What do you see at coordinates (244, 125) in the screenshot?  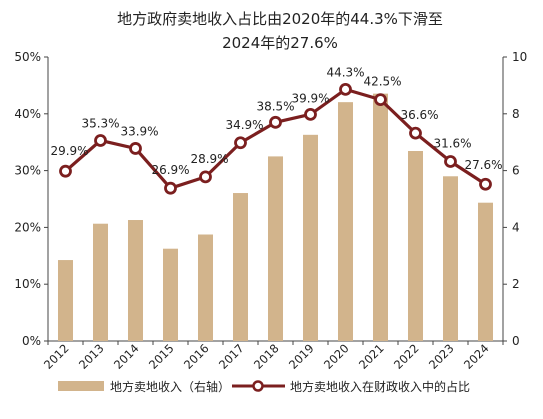 I see `data-label: 34.9%` at bounding box center [244, 125].